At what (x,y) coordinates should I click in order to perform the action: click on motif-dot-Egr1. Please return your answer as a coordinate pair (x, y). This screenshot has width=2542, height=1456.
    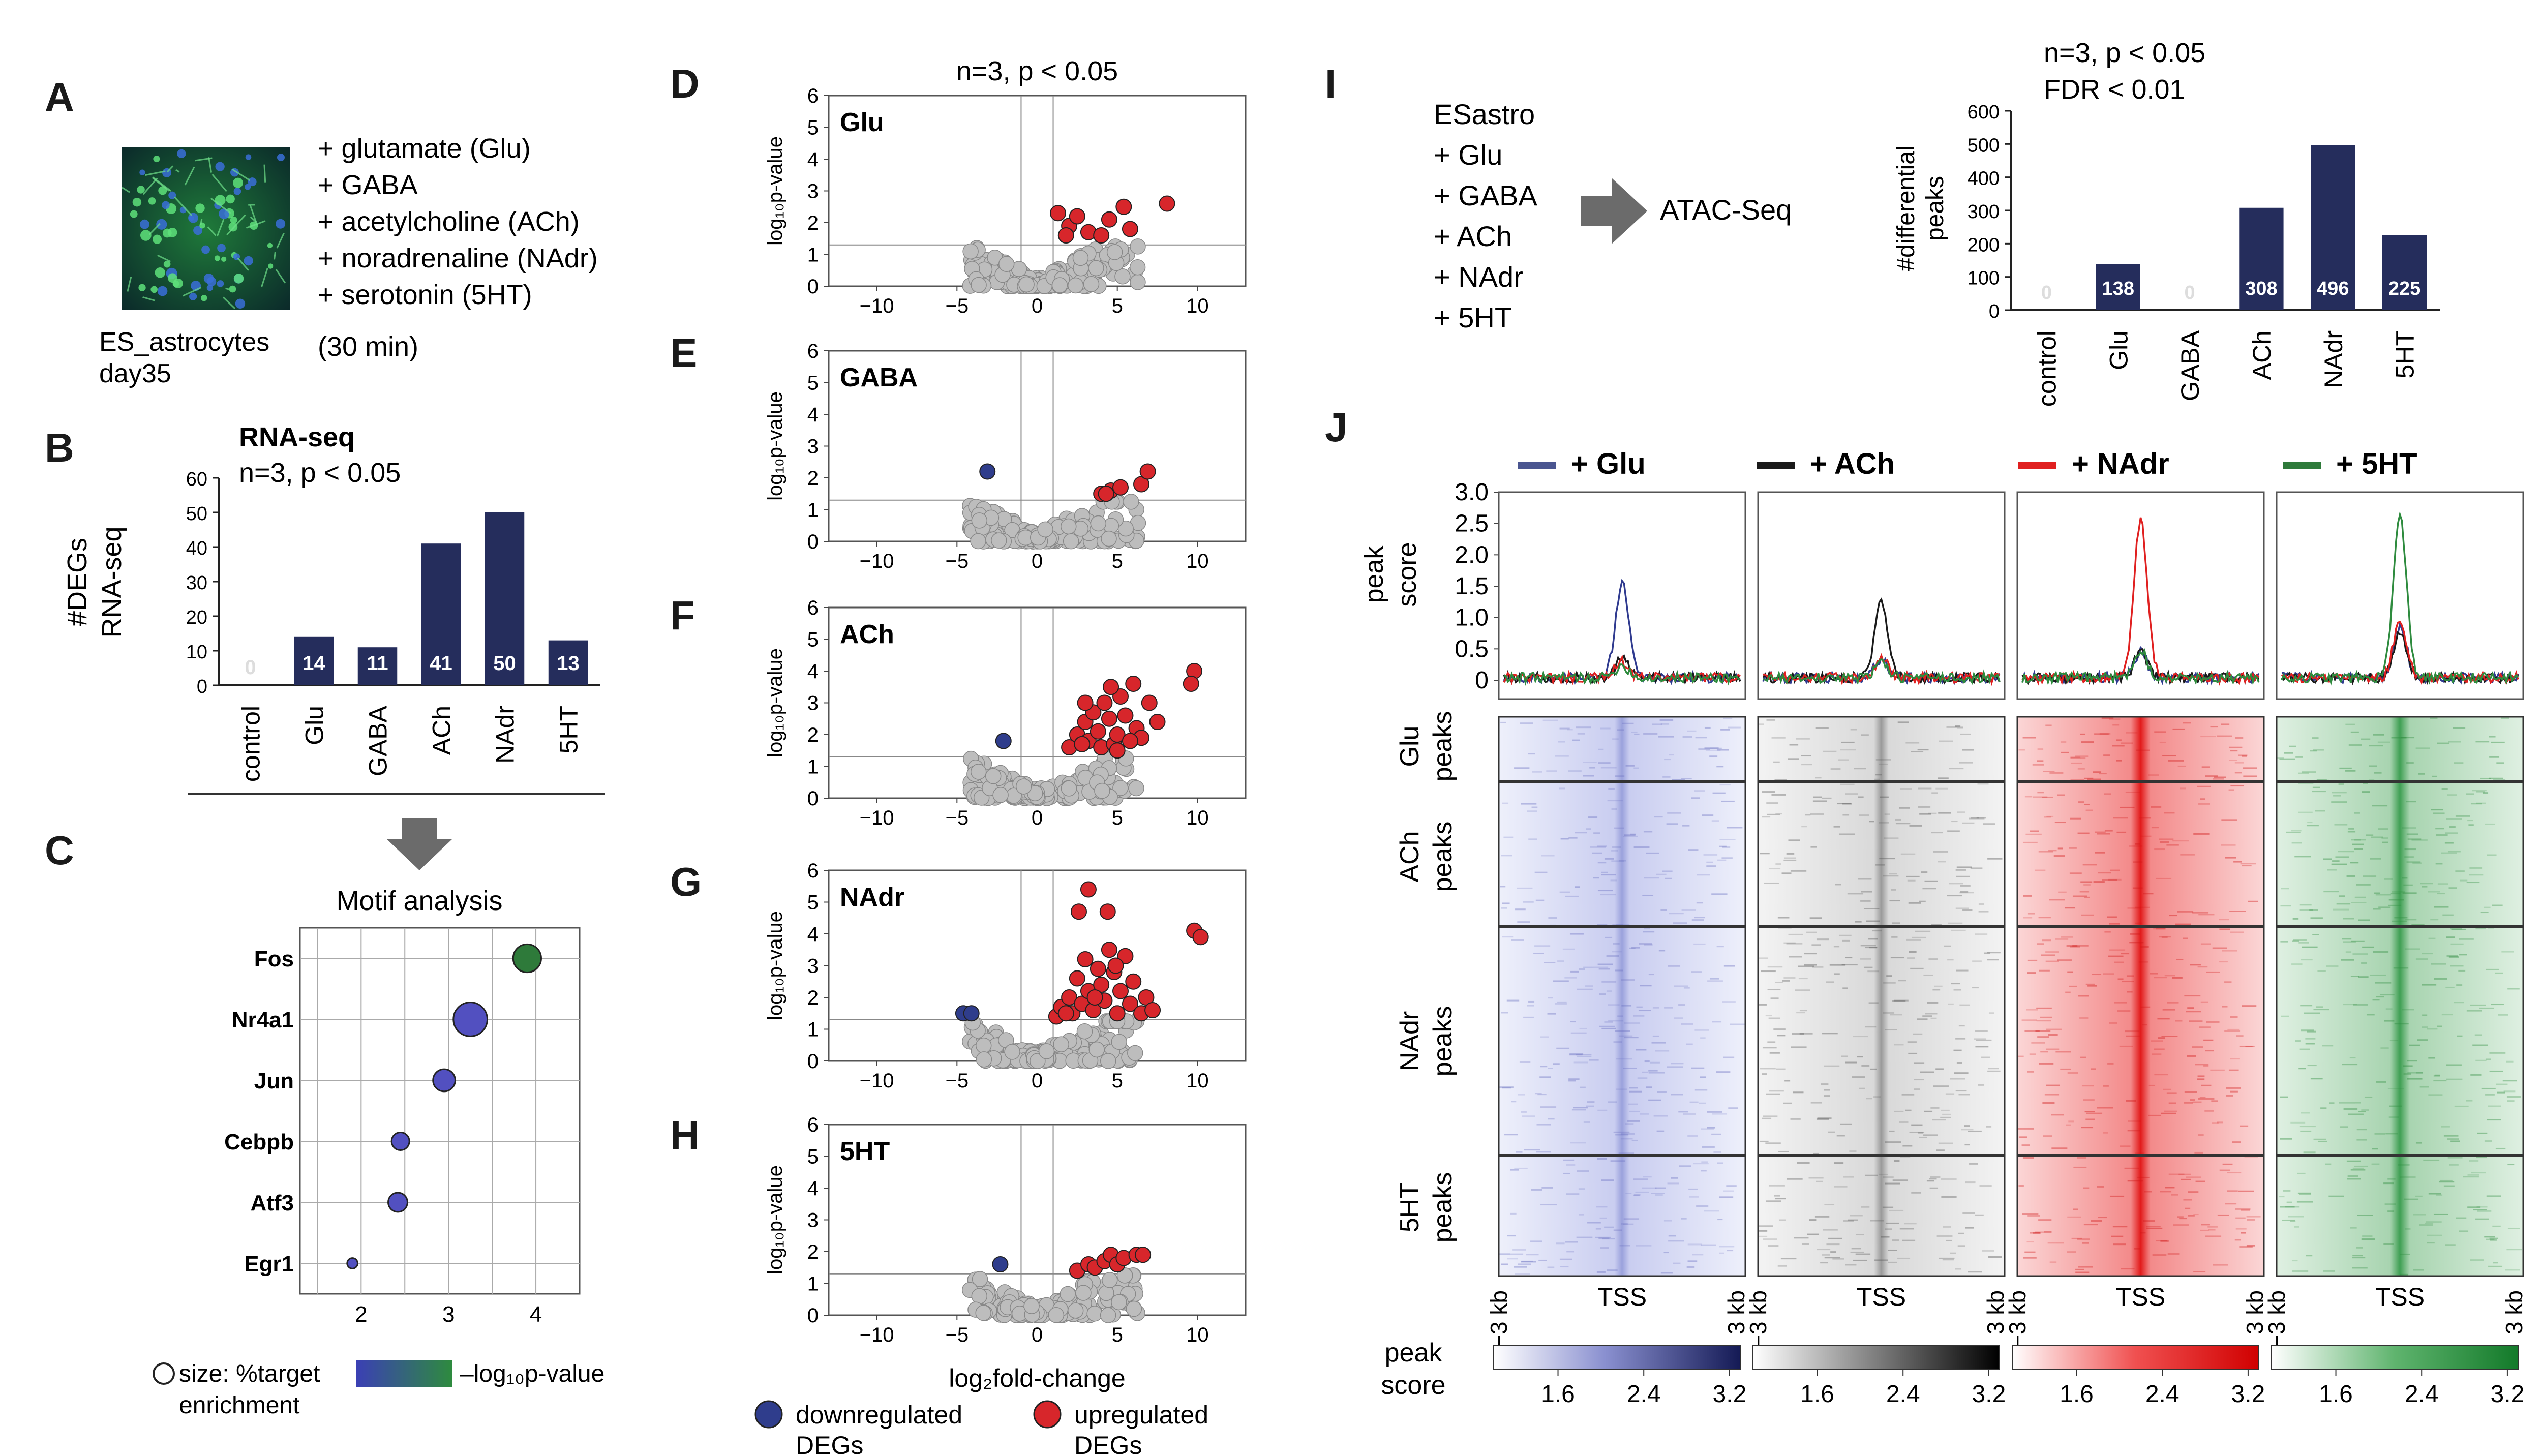
    Looking at the image, I should click on (352, 1263).